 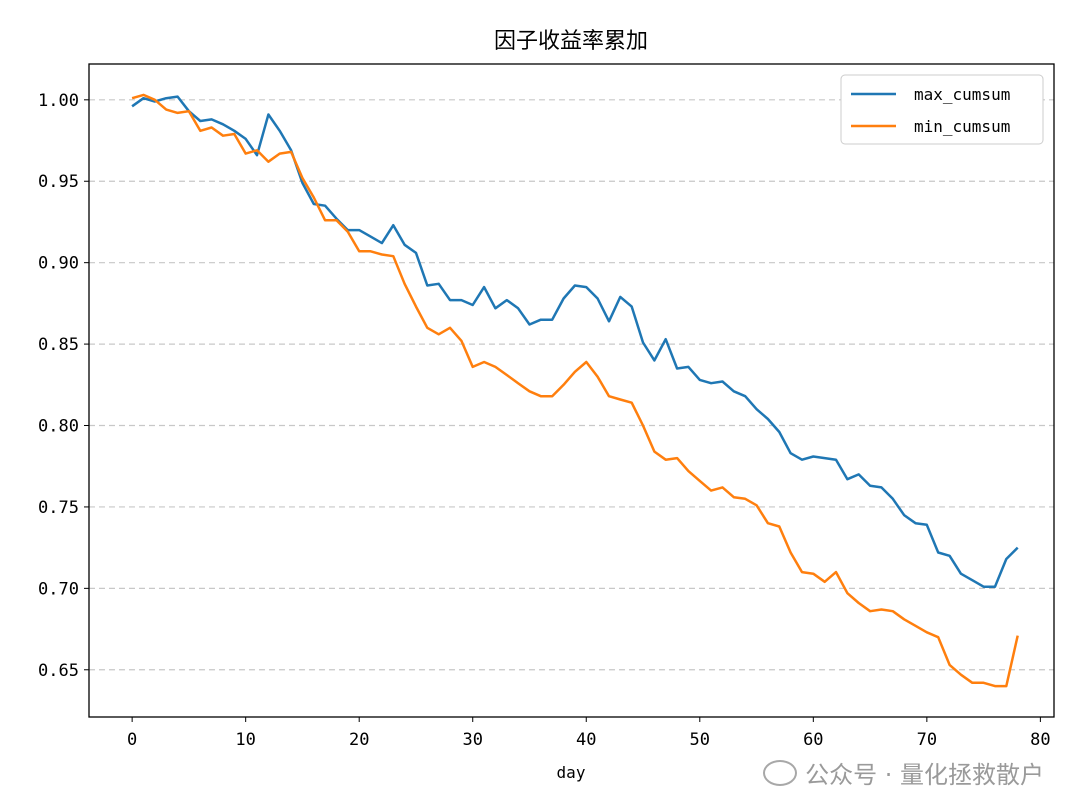 I want to click on y-tick-label: 0.95, so click(x=58, y=182).